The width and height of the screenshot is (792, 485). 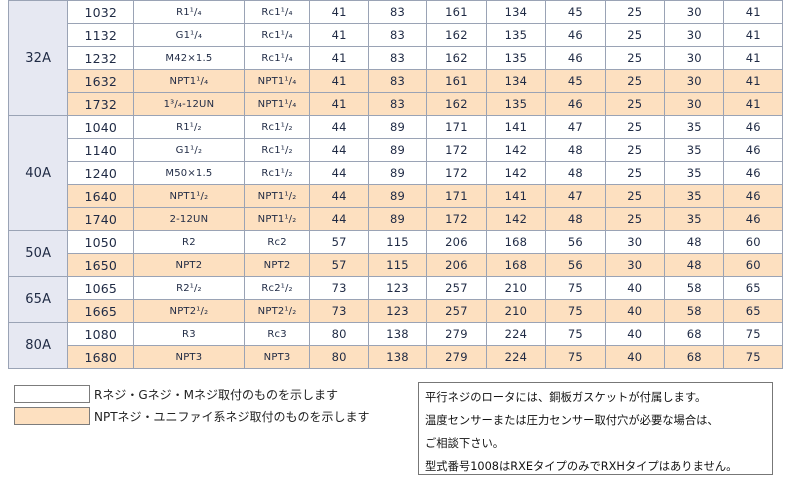 I want to click on dimension-cell: 279, so click(x=456, y=334).